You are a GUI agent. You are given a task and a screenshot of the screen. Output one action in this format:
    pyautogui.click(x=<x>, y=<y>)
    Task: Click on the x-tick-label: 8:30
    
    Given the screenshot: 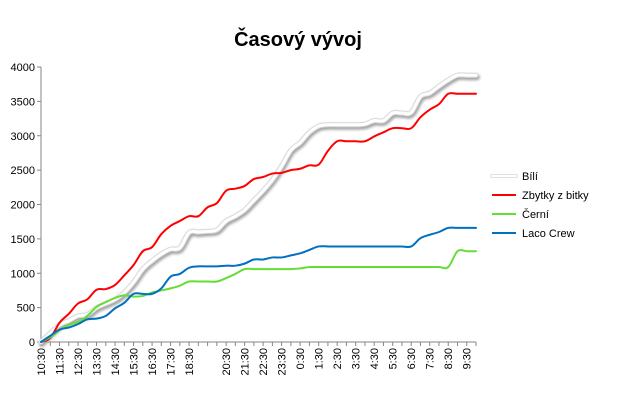 What is the action you would take?
    pyautogui.click(x=449, y=358)
    